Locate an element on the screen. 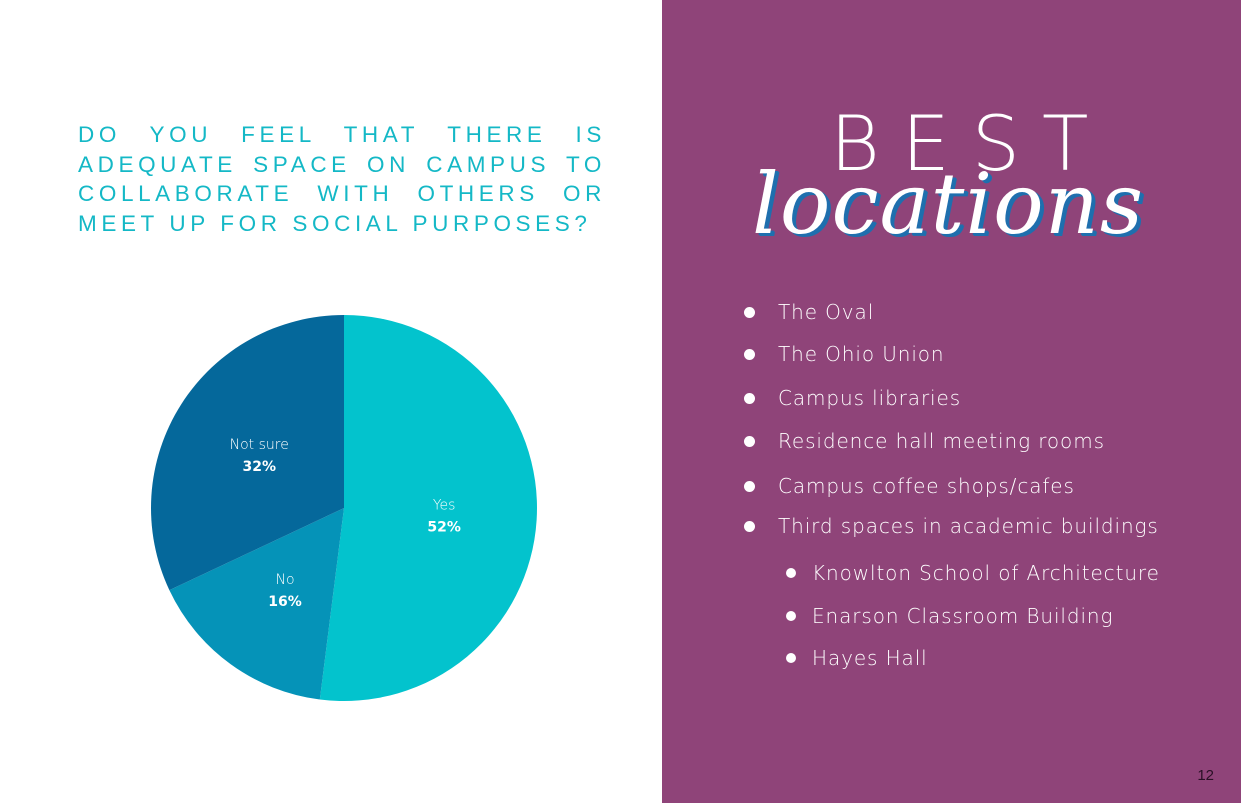 This screenshot has width=1241, height=803. pie-slice-label: No is located at coordinates (284, 580).